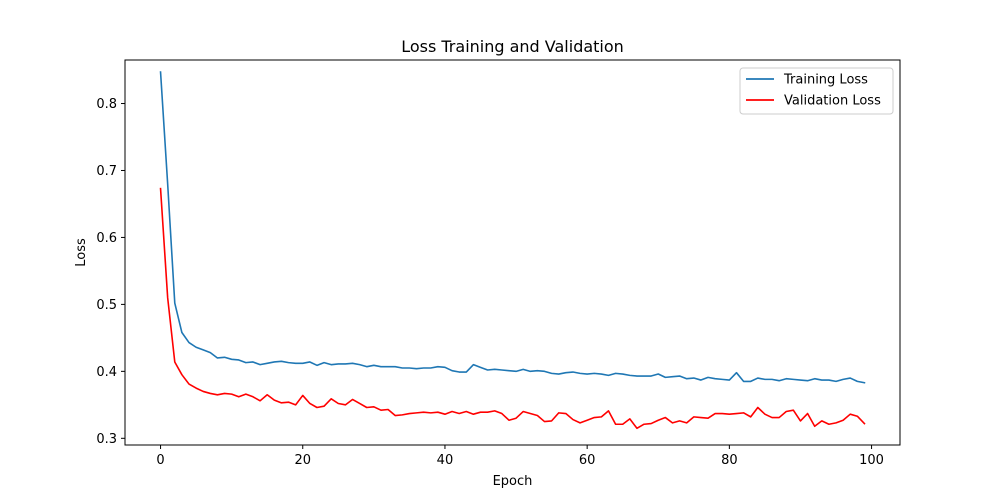  I want to click on x-tick-label: 60, so click(587, 460).